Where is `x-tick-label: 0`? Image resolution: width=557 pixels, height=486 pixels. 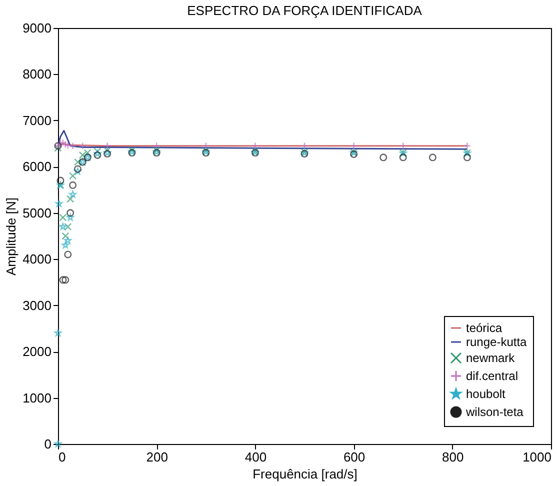
x-tick-label: 0 is located at coordinates (62, 457).